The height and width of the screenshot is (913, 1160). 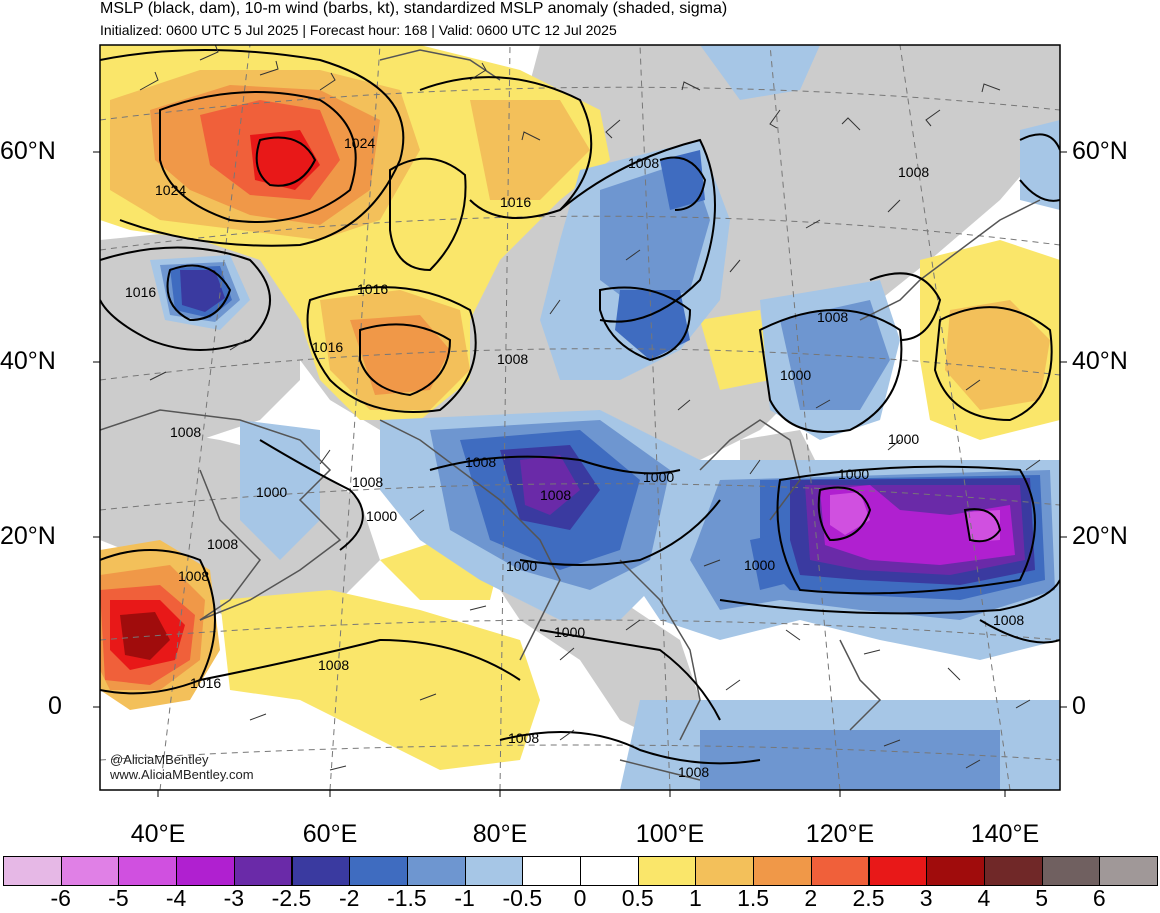 What do you see at coordinates (1005, 834) in the screenshot?
I see `lon-label-140e: 140°E` at bounding box center [1005, 834].